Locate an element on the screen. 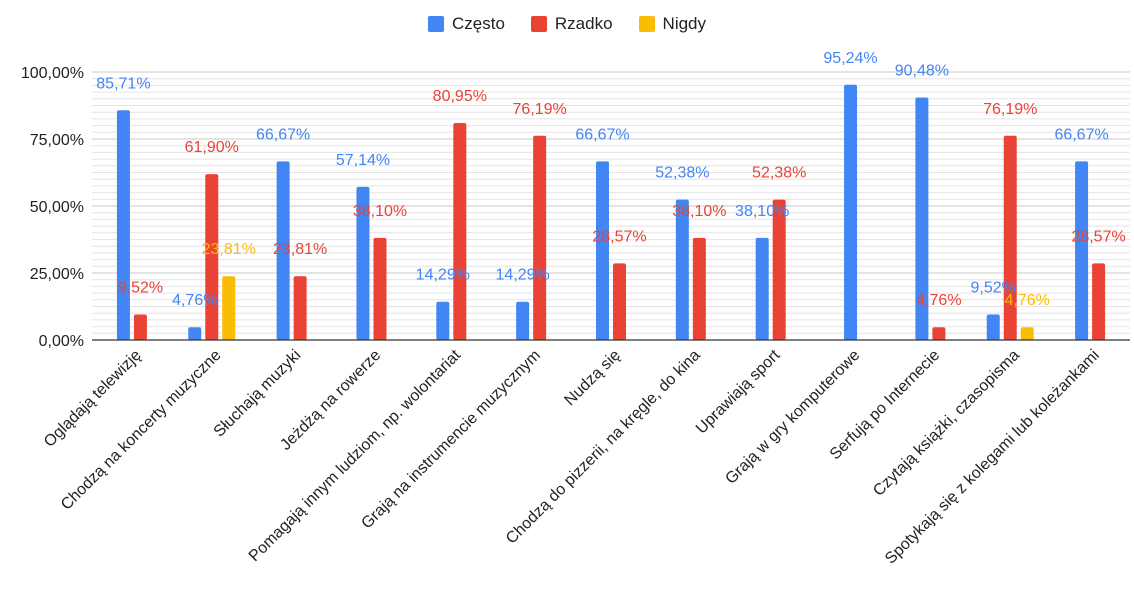  legend-label: Często is located at coordinates (478, 23).